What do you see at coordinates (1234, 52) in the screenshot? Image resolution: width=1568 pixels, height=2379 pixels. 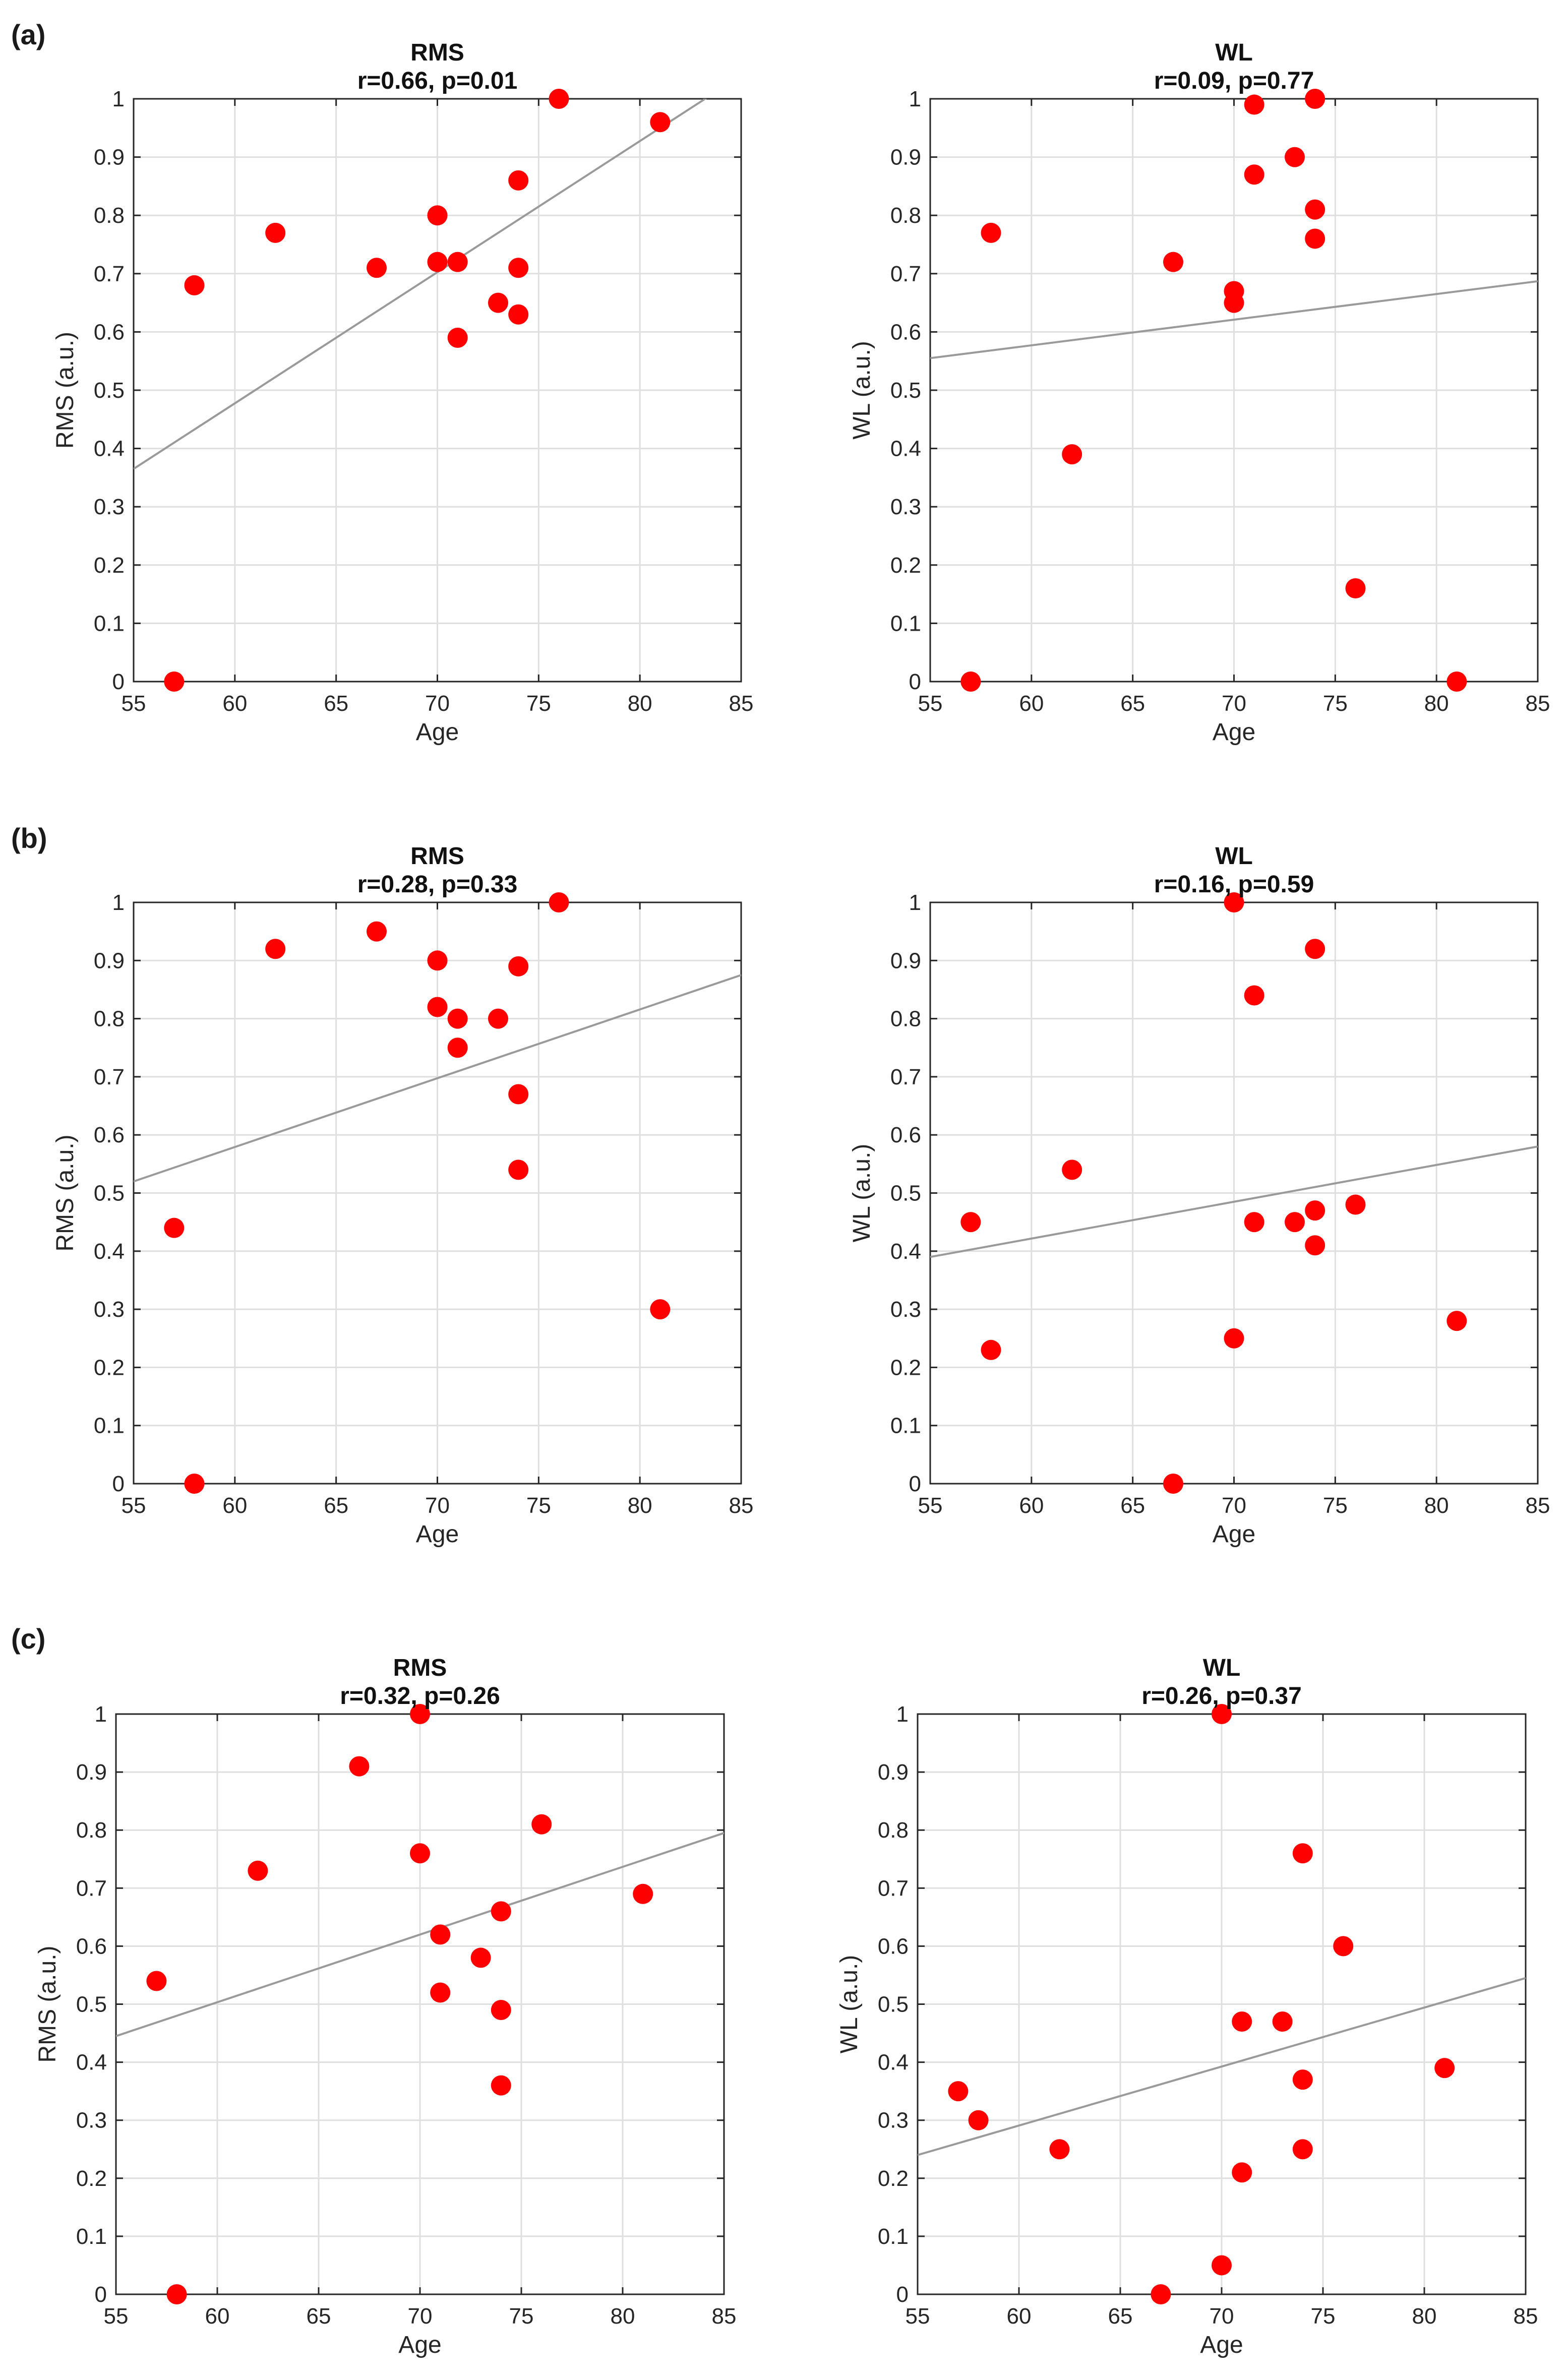 I see `chart-title: WL` at bounding box center [1234, 52].